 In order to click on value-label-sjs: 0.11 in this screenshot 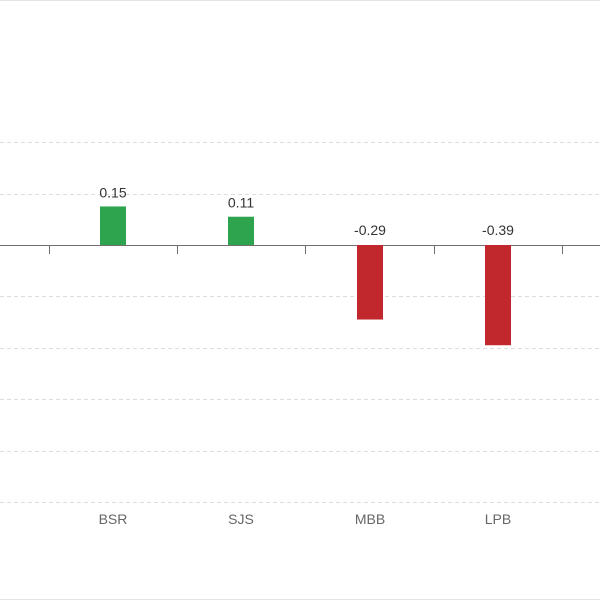, I will do `click(241, 203)`.